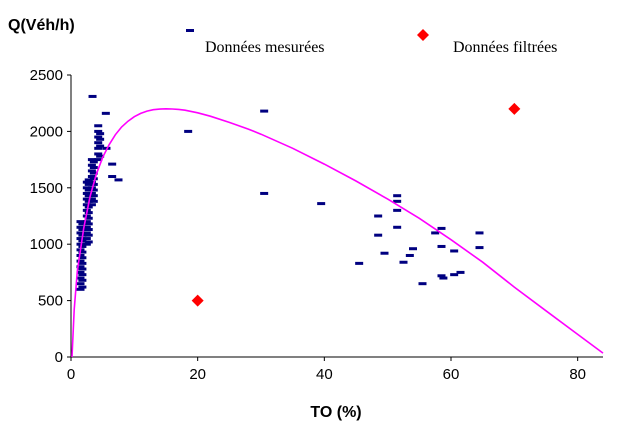 Image resolution: width=627 pixels, height=424 pixels. Describe the element at coordinates (505, 47) in the screenshot. I see `legend-filtered-label: Données filtrées` at that location.